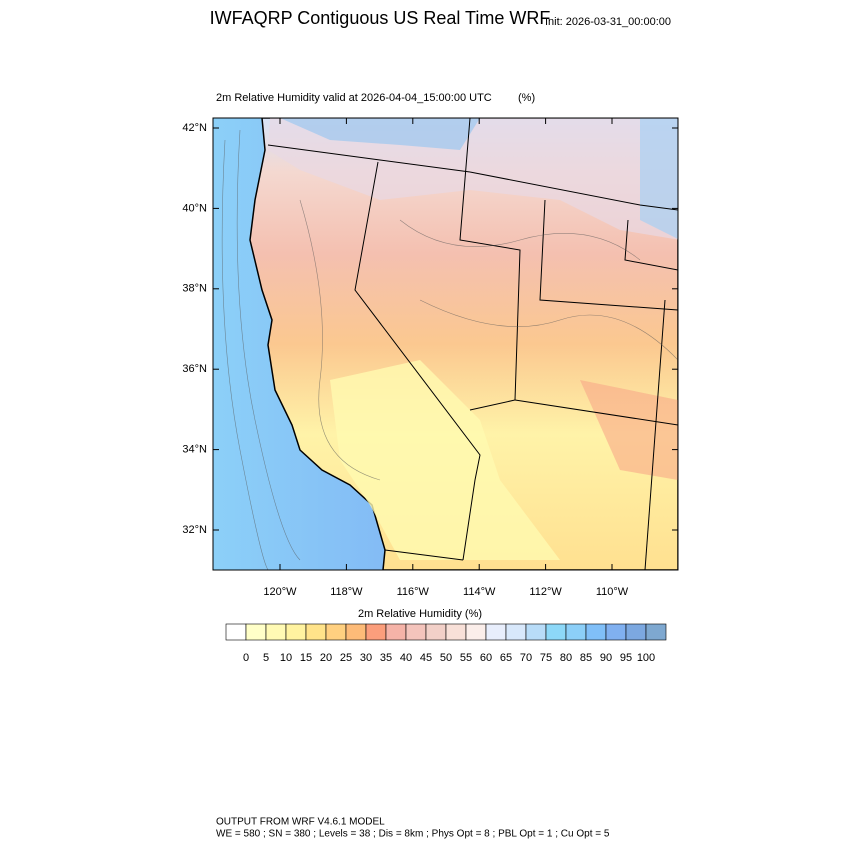 Image resolution: width=850 pixels, height=855 pixels. I want to click on lon-tick-label: 114°W, so click(479, 592).